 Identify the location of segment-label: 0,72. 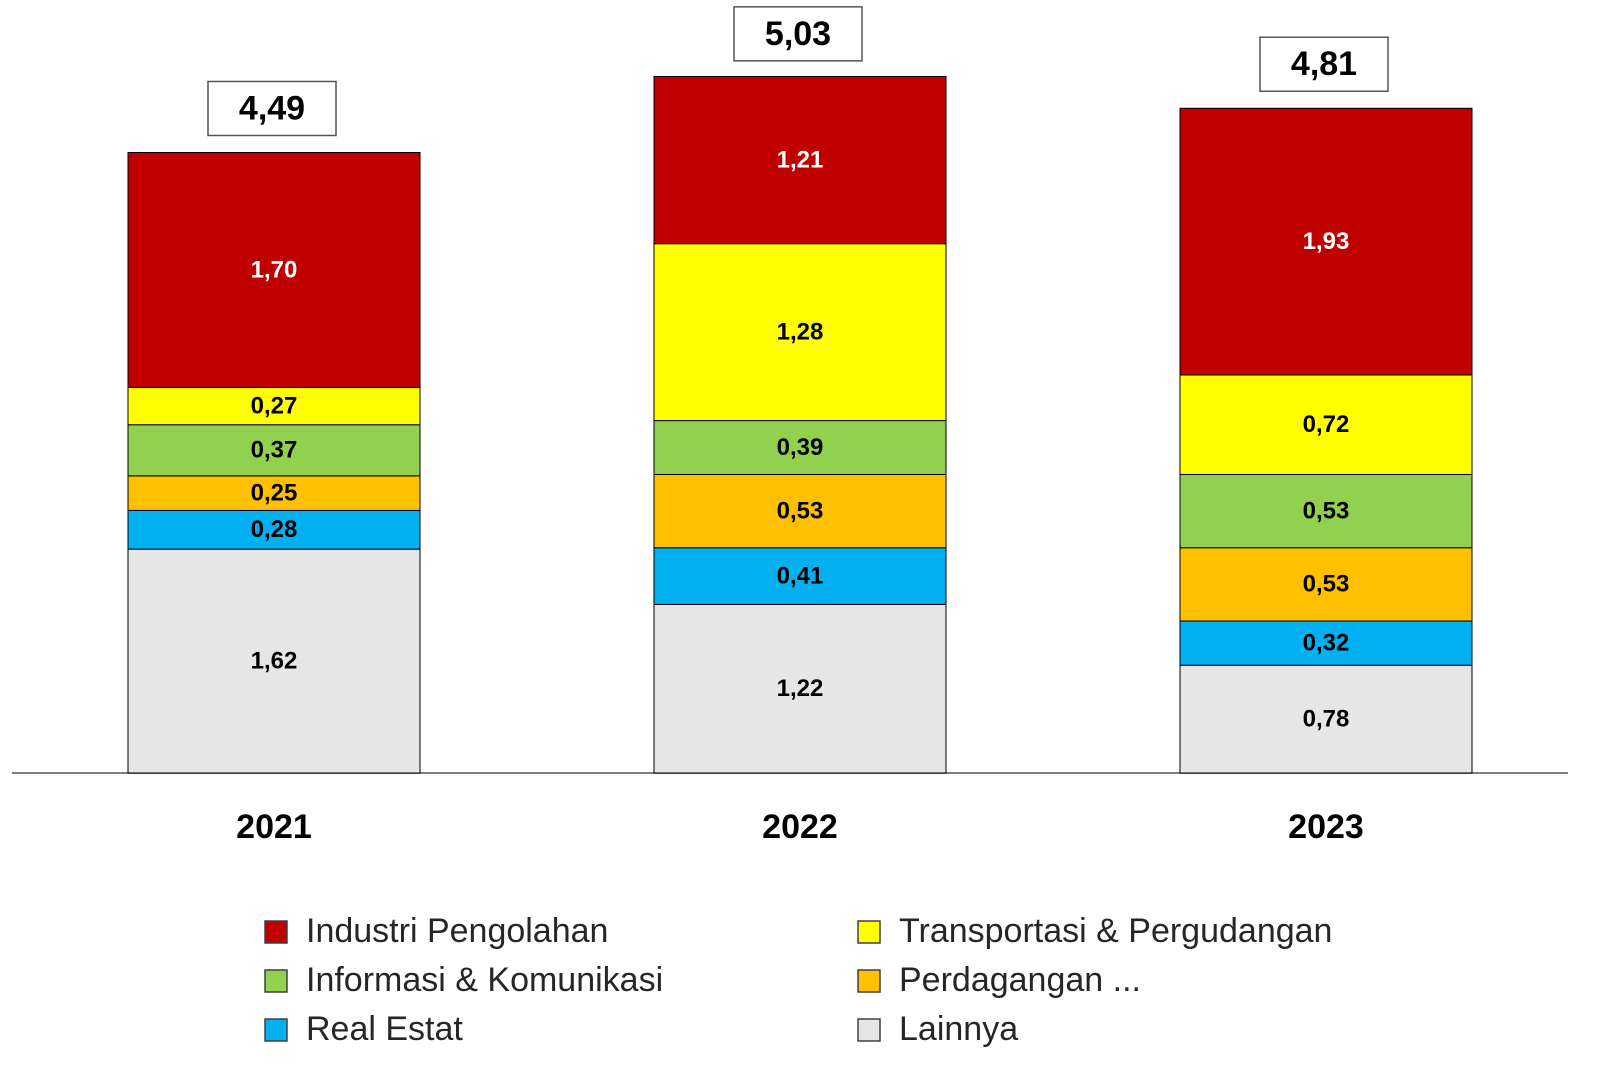
(1326, 424).